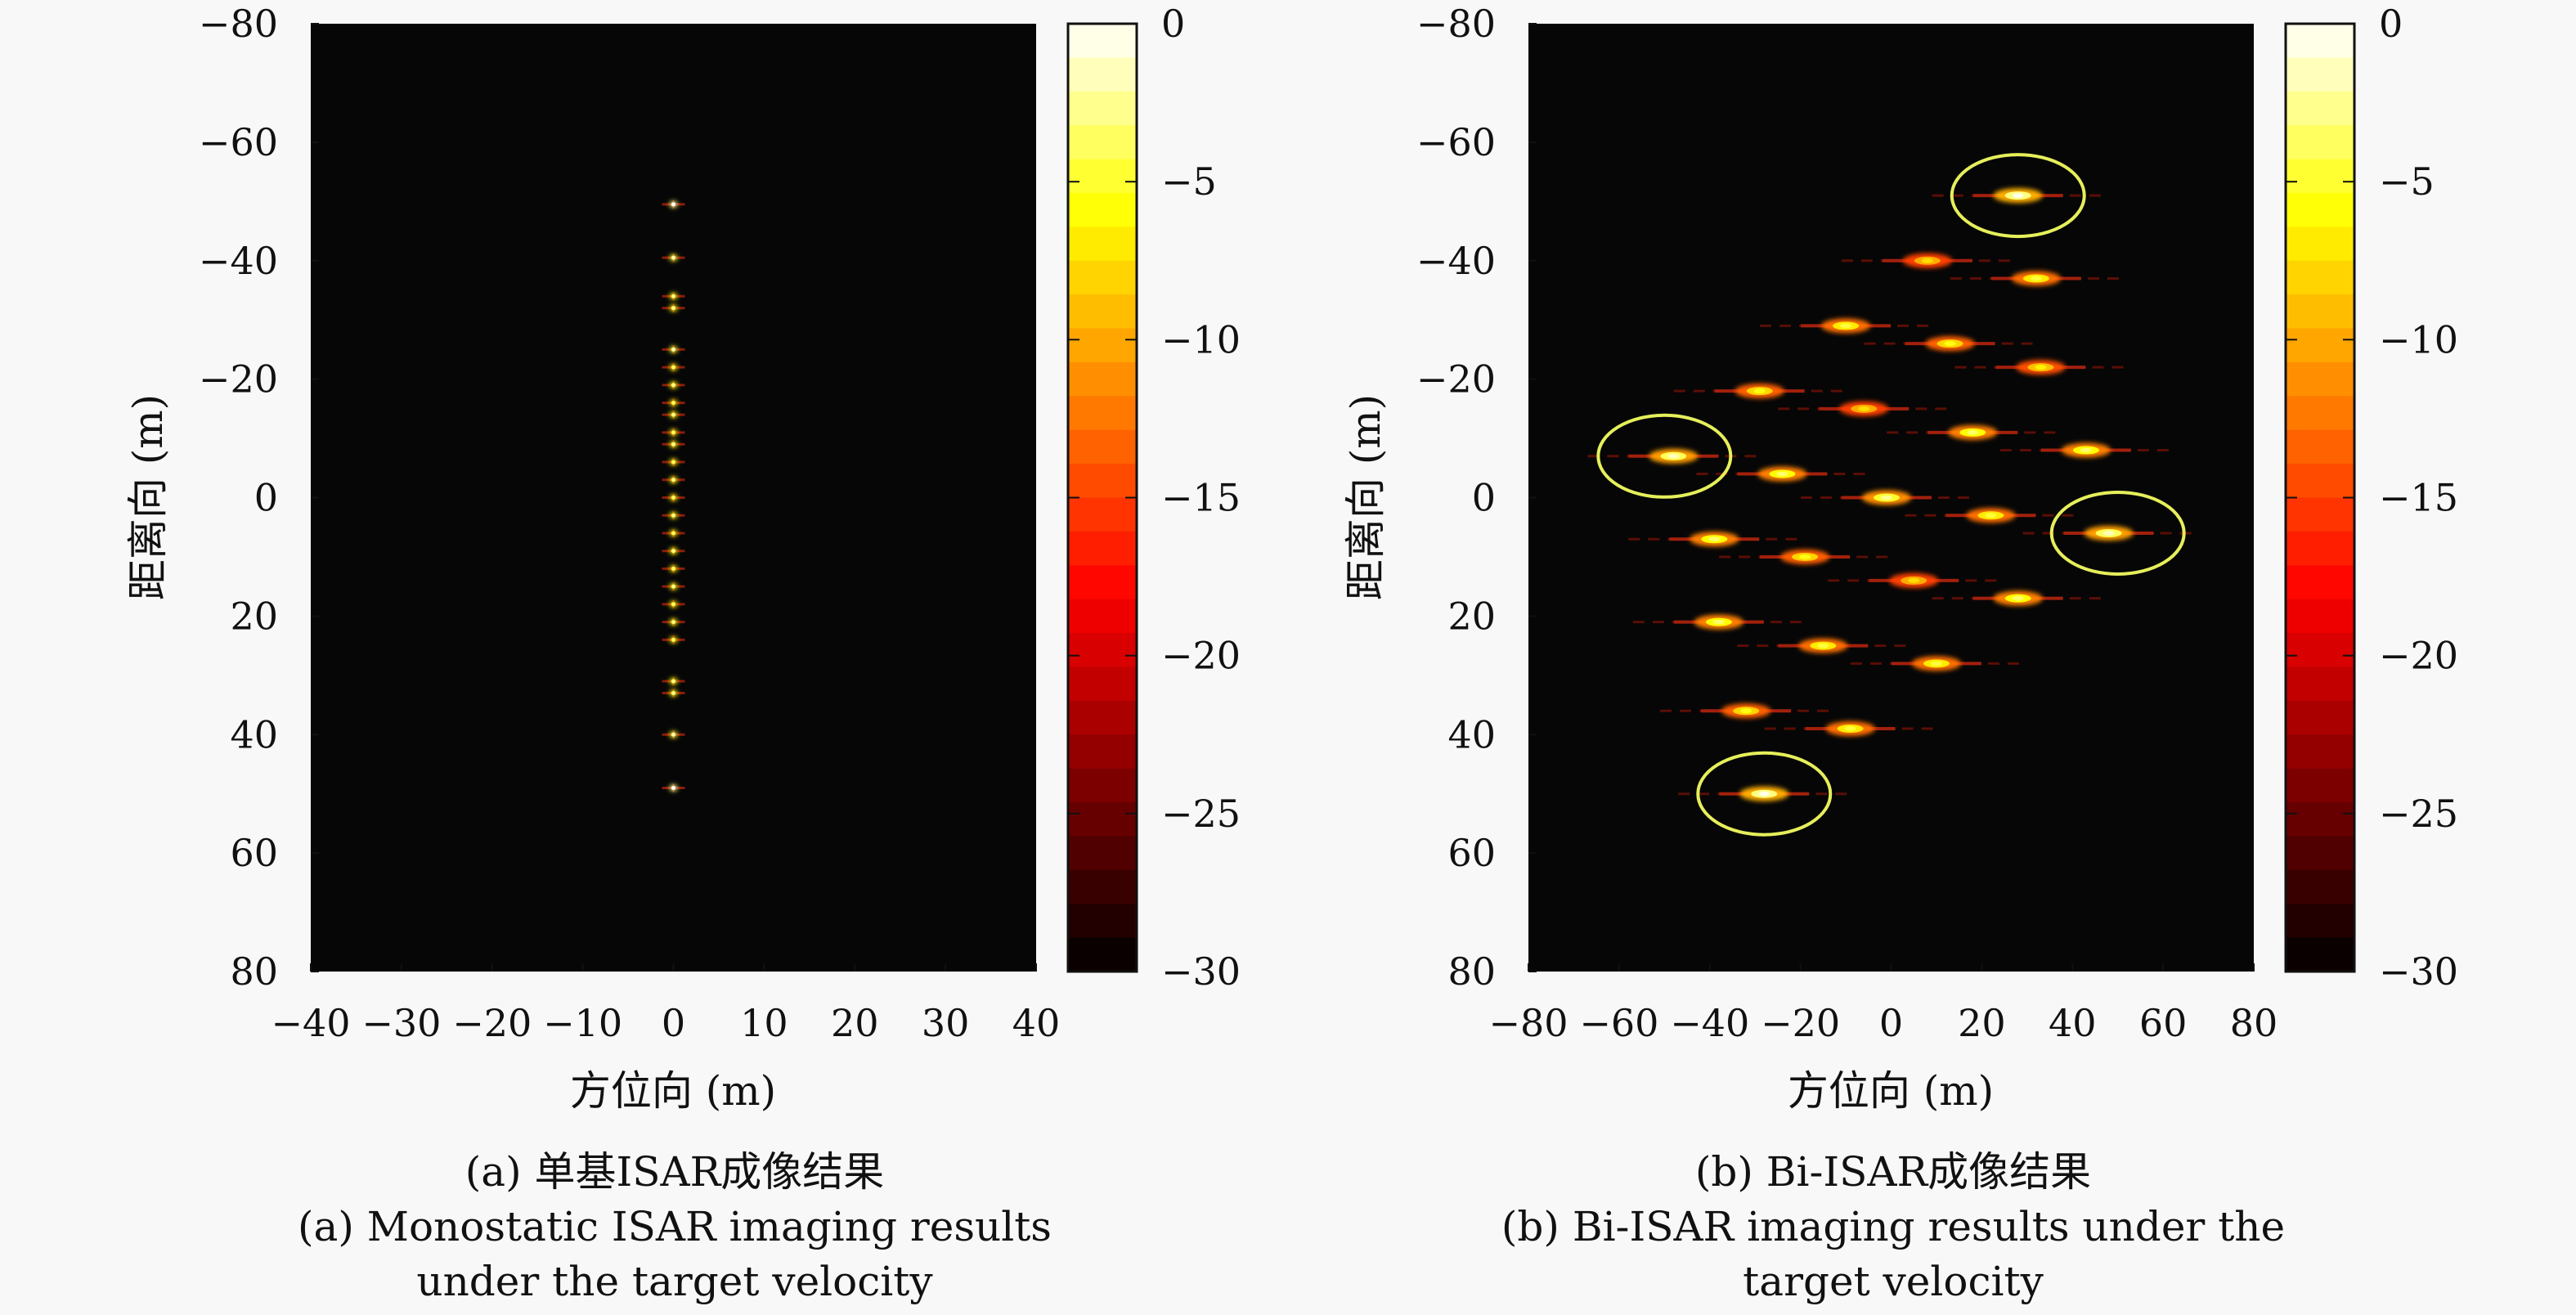 This screenshot has height=1315, width=2576. Describe the element at coordinates (401, 1023) in the screenshot. I see `x-tick-label: −30` at that location.